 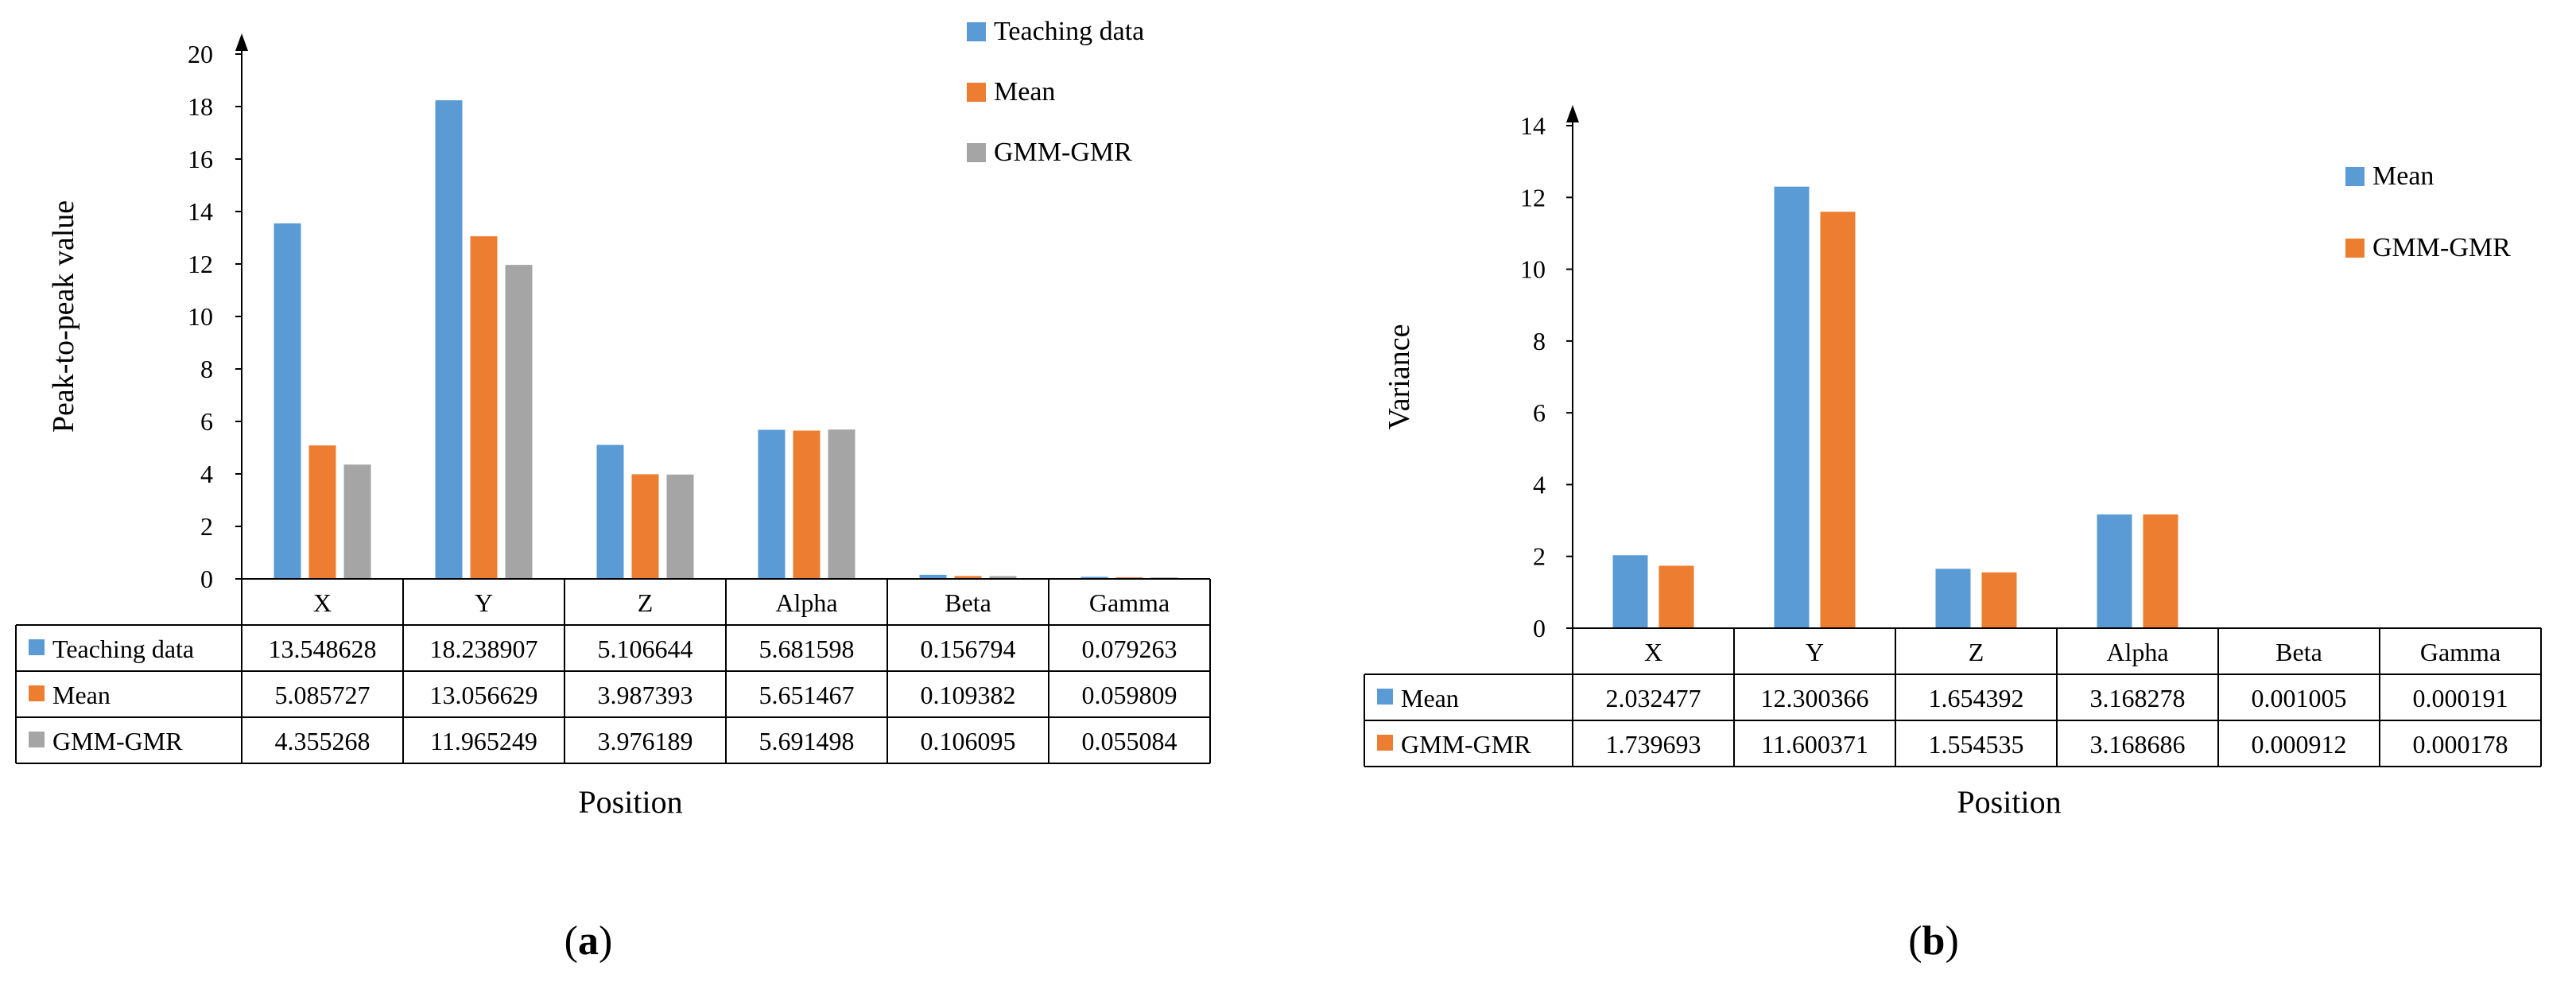 I want to click on y-tick-label: 18, so click(x=201, y=106).